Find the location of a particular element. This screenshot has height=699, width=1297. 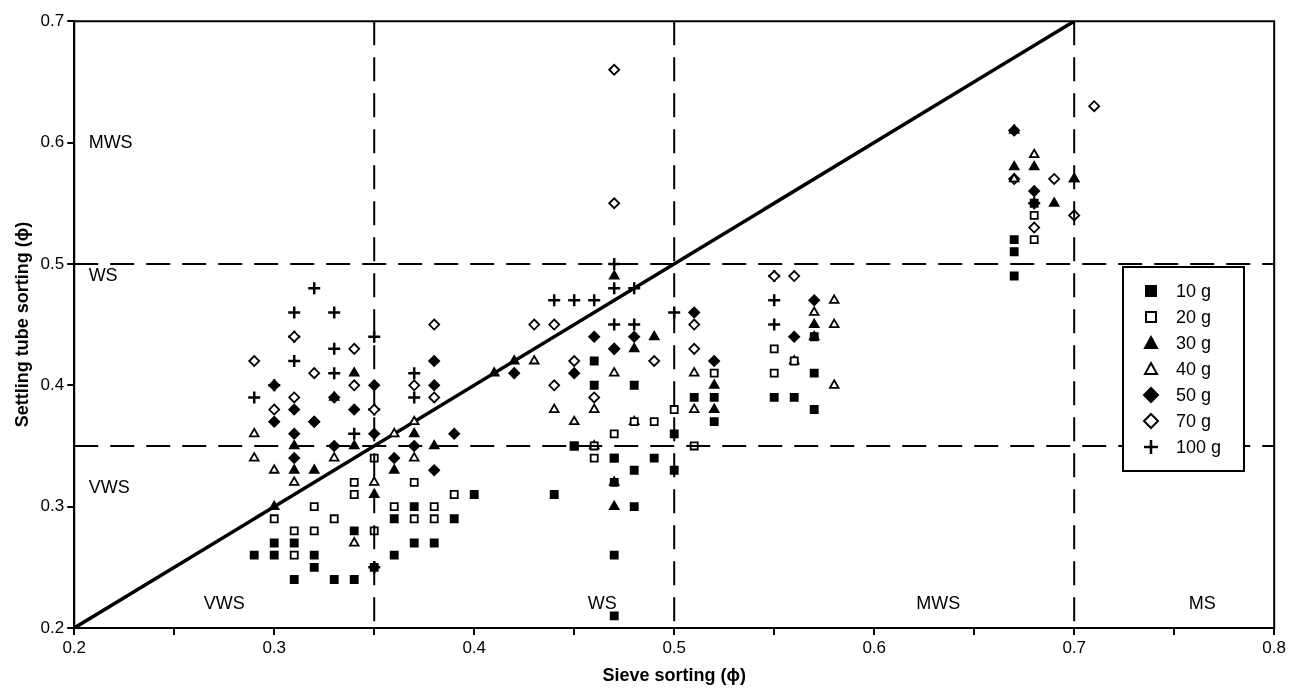

legend-label: 10 g is located at coordinates (1193, 291).